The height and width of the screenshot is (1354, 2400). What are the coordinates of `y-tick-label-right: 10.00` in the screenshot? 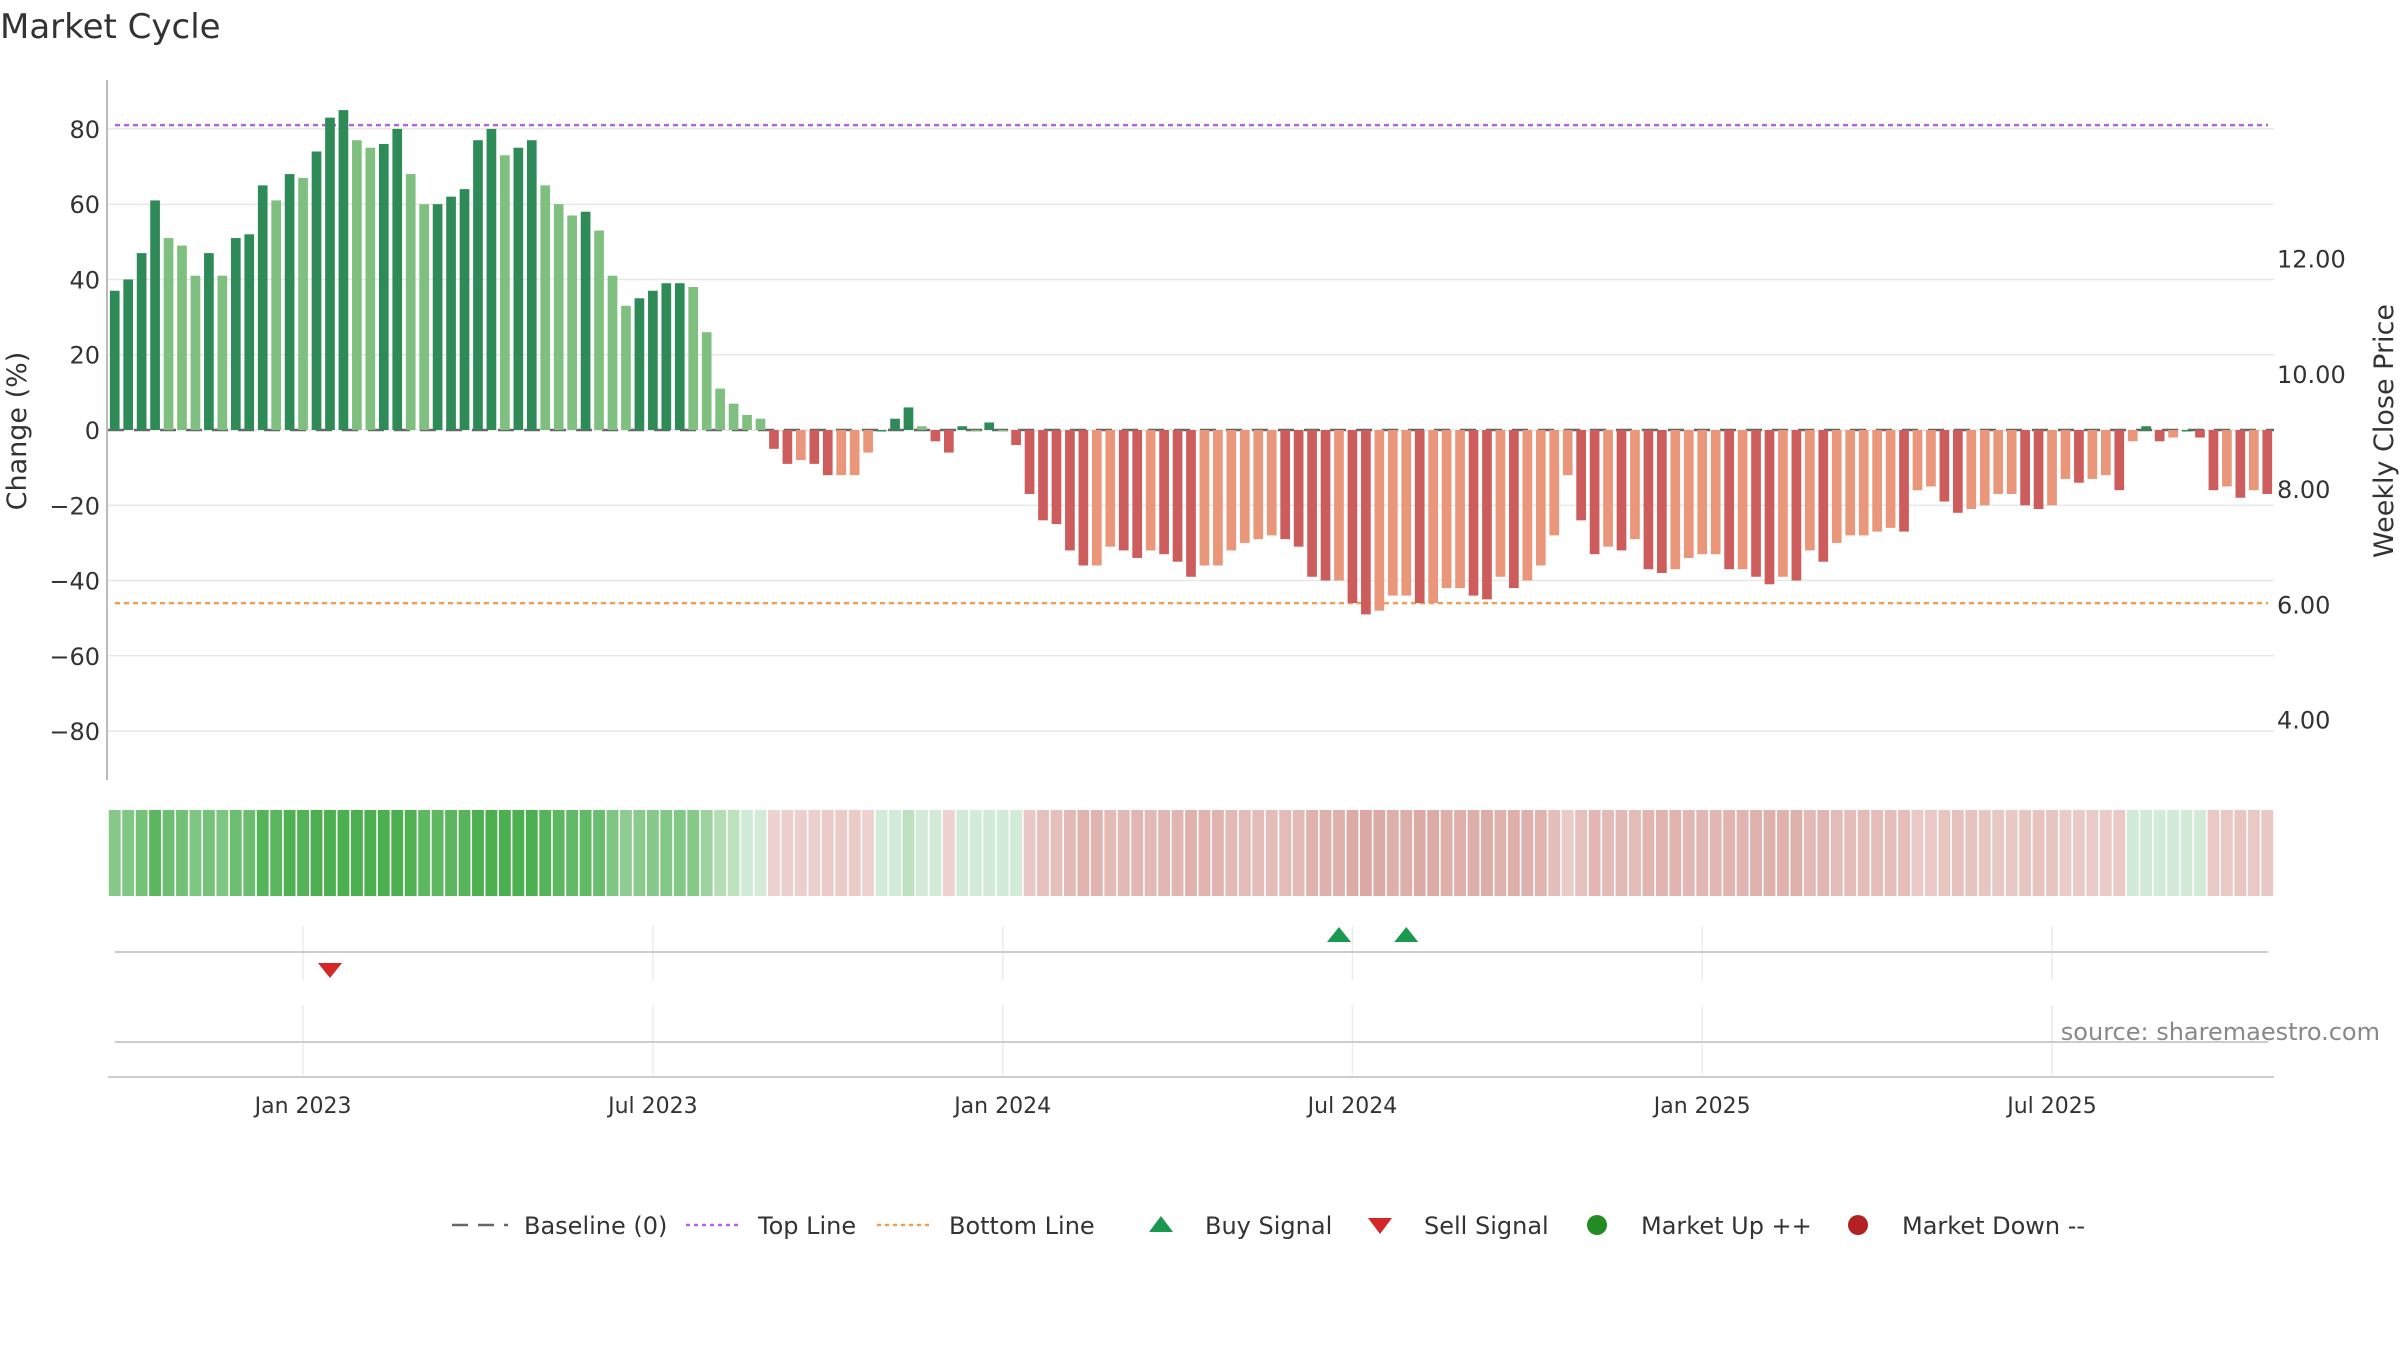 It's located at (2311, 375).